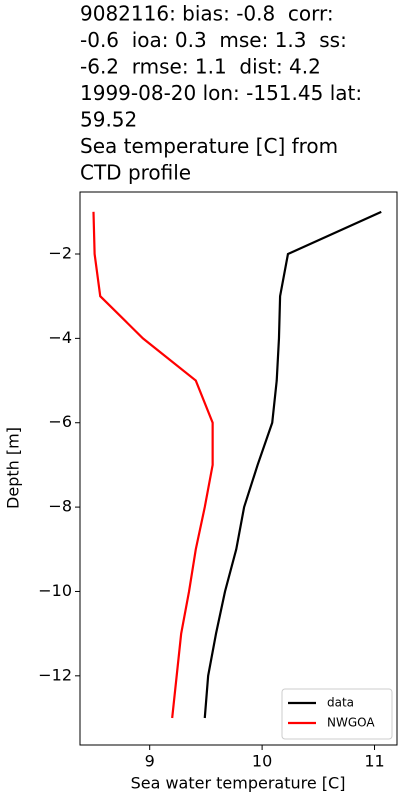 Image resolution: width=400 pixels, height=800 pixels. Describe the element at coordinates (238, 783) in the screenshot. I see `x-axis-label: Sea water temperature [C]` at that location.